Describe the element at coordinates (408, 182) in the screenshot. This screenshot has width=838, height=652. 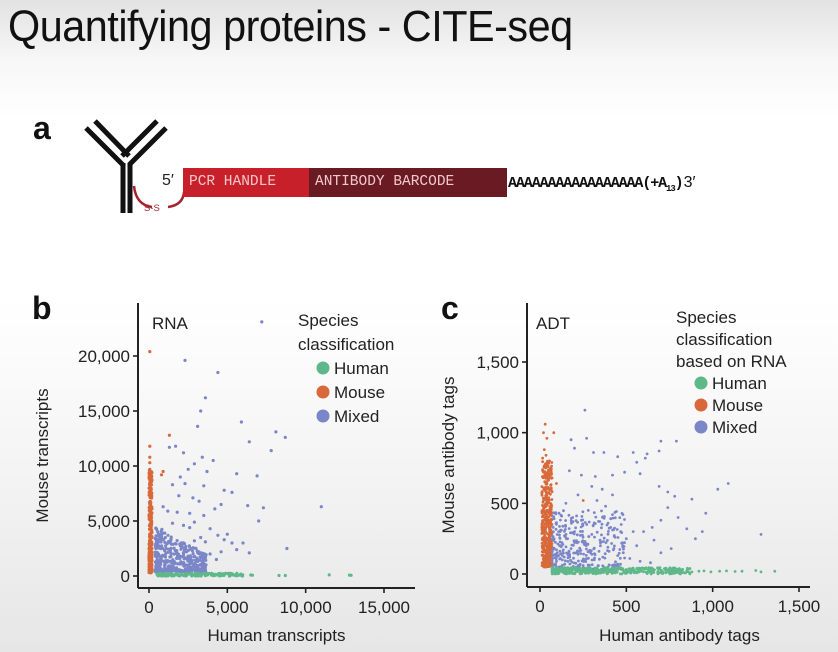
I see `antibody-barcode-segment: ANTIBODY BARCODE` at that location.